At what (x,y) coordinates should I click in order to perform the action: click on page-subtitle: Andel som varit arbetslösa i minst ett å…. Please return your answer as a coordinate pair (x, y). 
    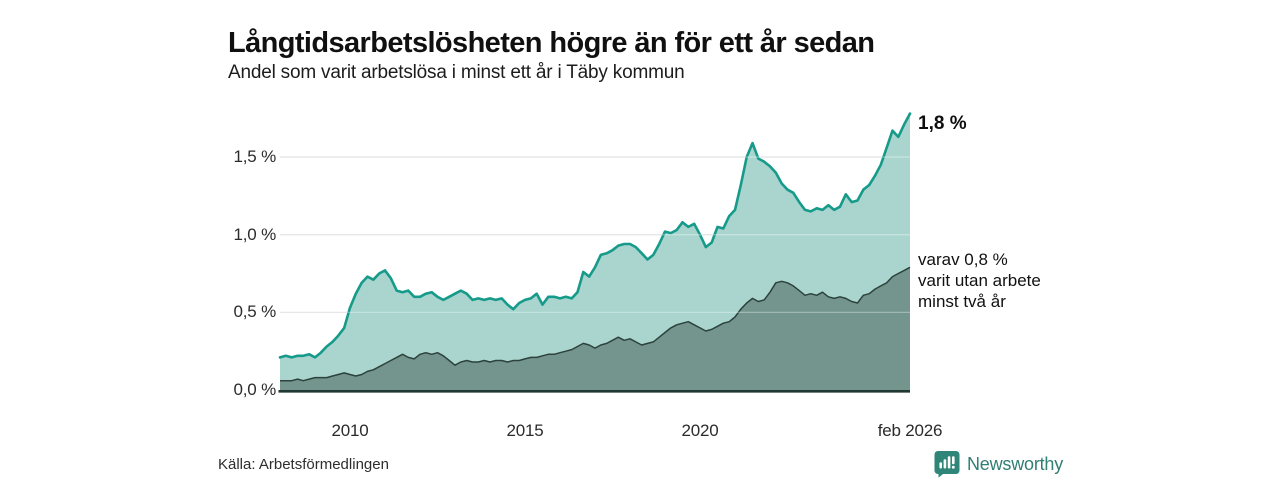
    Looking at the image, I should click on (456, 72).